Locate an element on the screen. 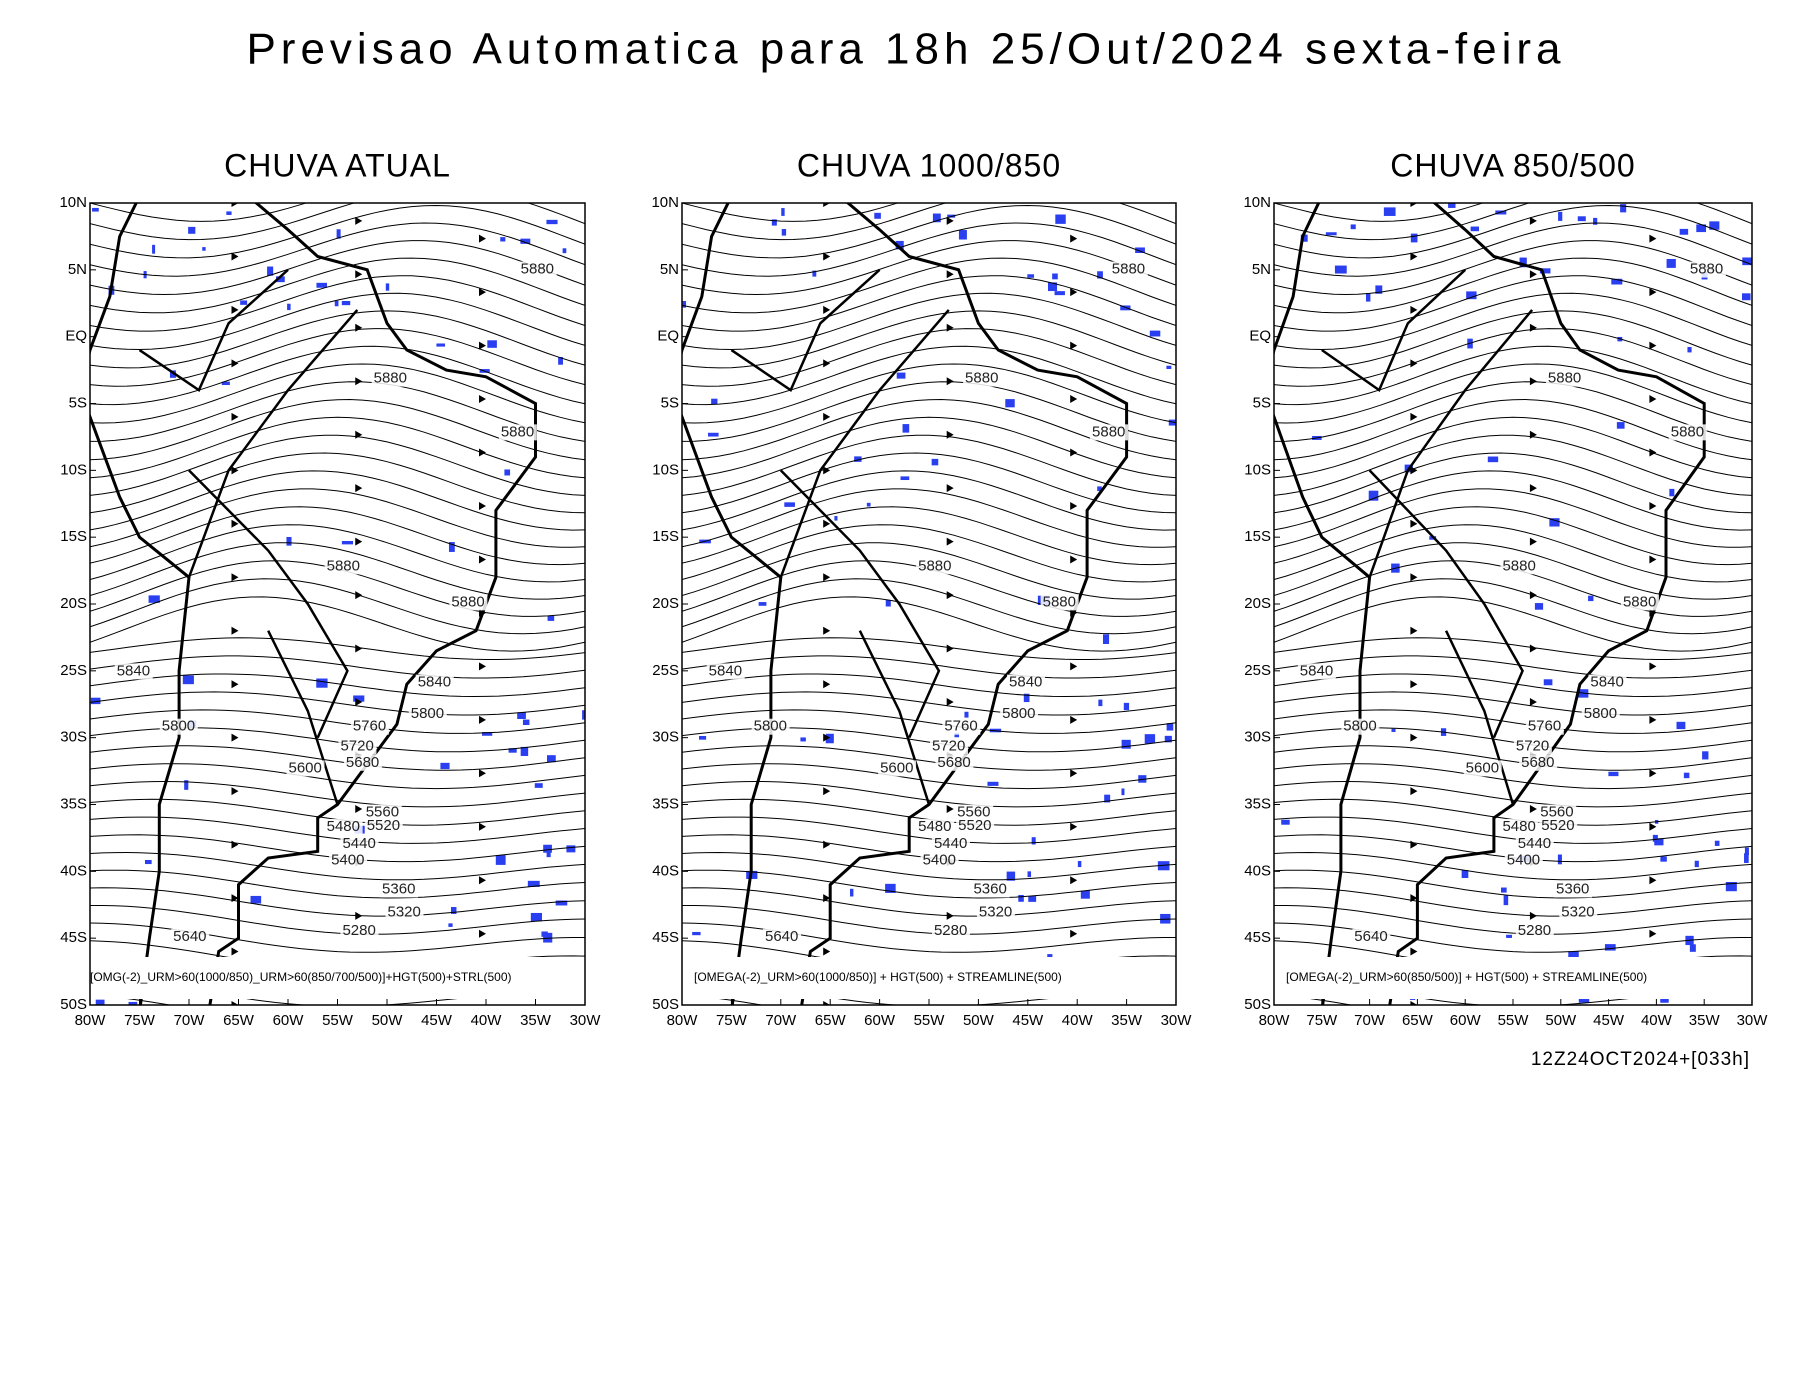  contour-label: 5400 is located at coordinates (347, 860).